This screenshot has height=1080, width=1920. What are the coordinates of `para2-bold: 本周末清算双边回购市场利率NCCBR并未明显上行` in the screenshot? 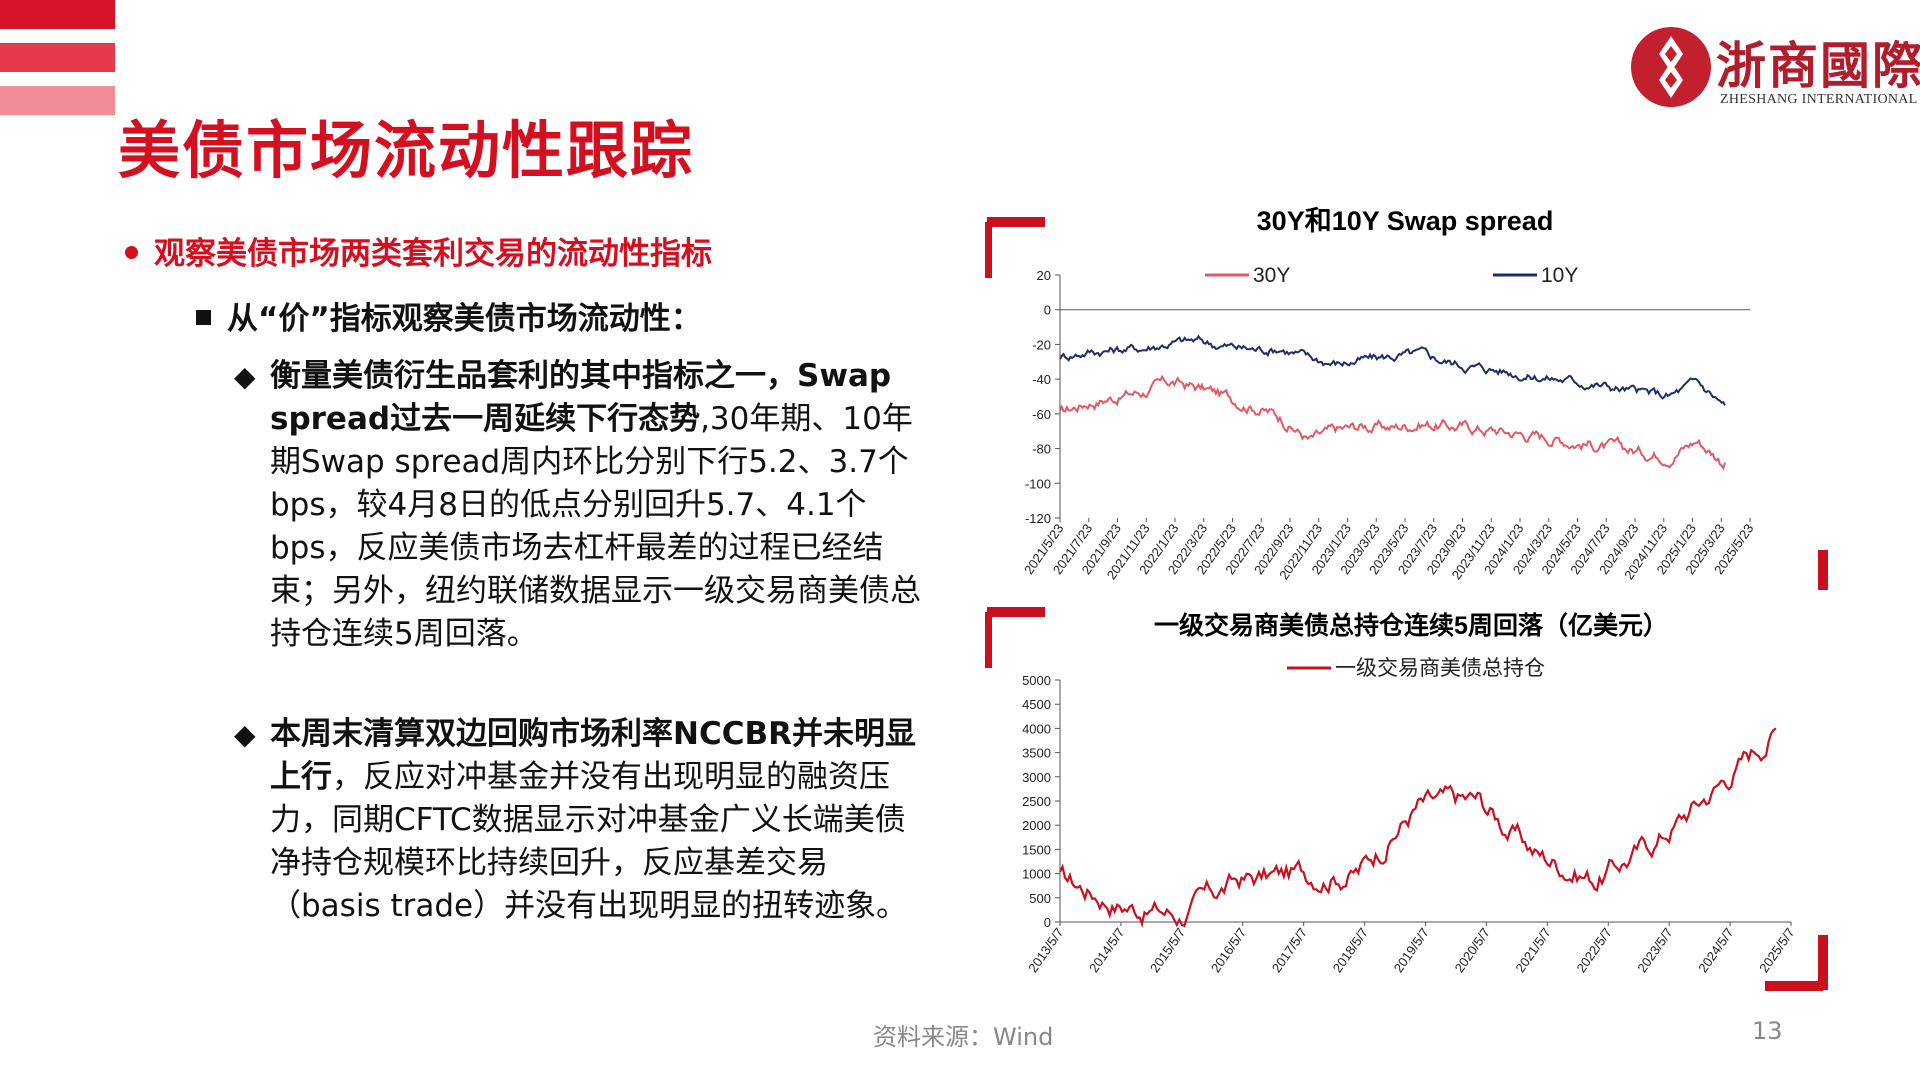 It's located at (593, 755).